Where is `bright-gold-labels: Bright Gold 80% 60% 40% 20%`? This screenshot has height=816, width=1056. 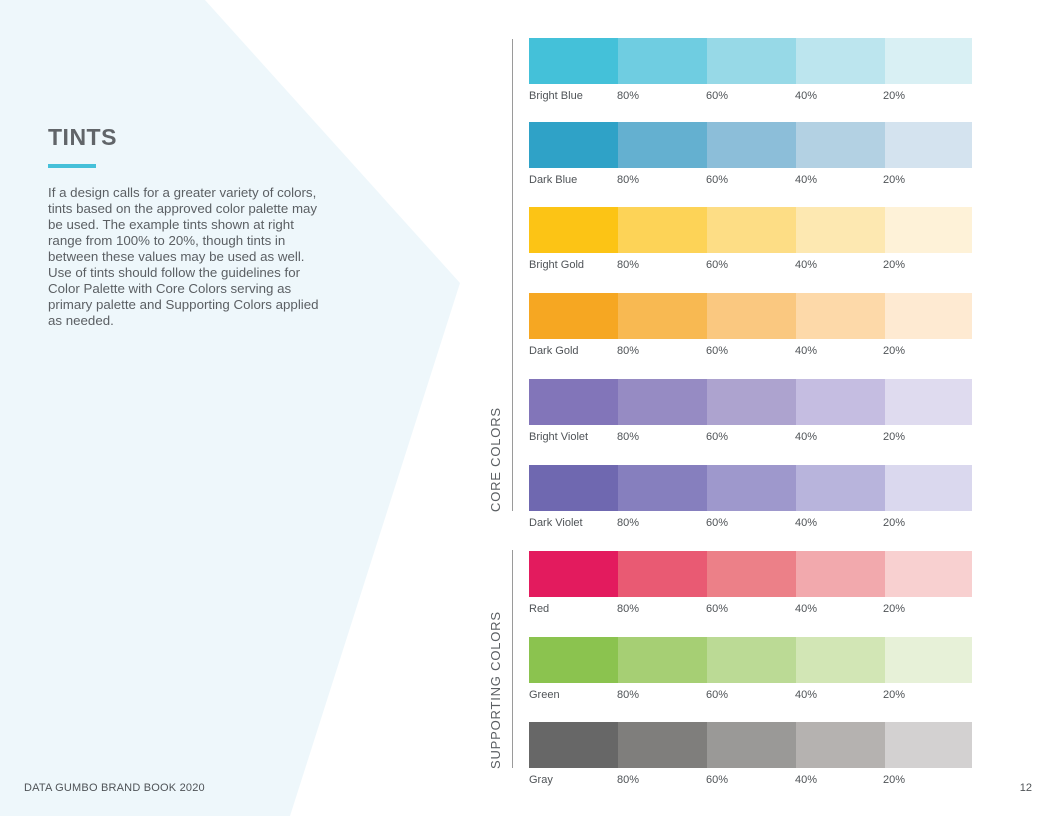 bright-gold-labels: Bright Gold 80% 60% 40% 20% is located at coordinates (750, 266).